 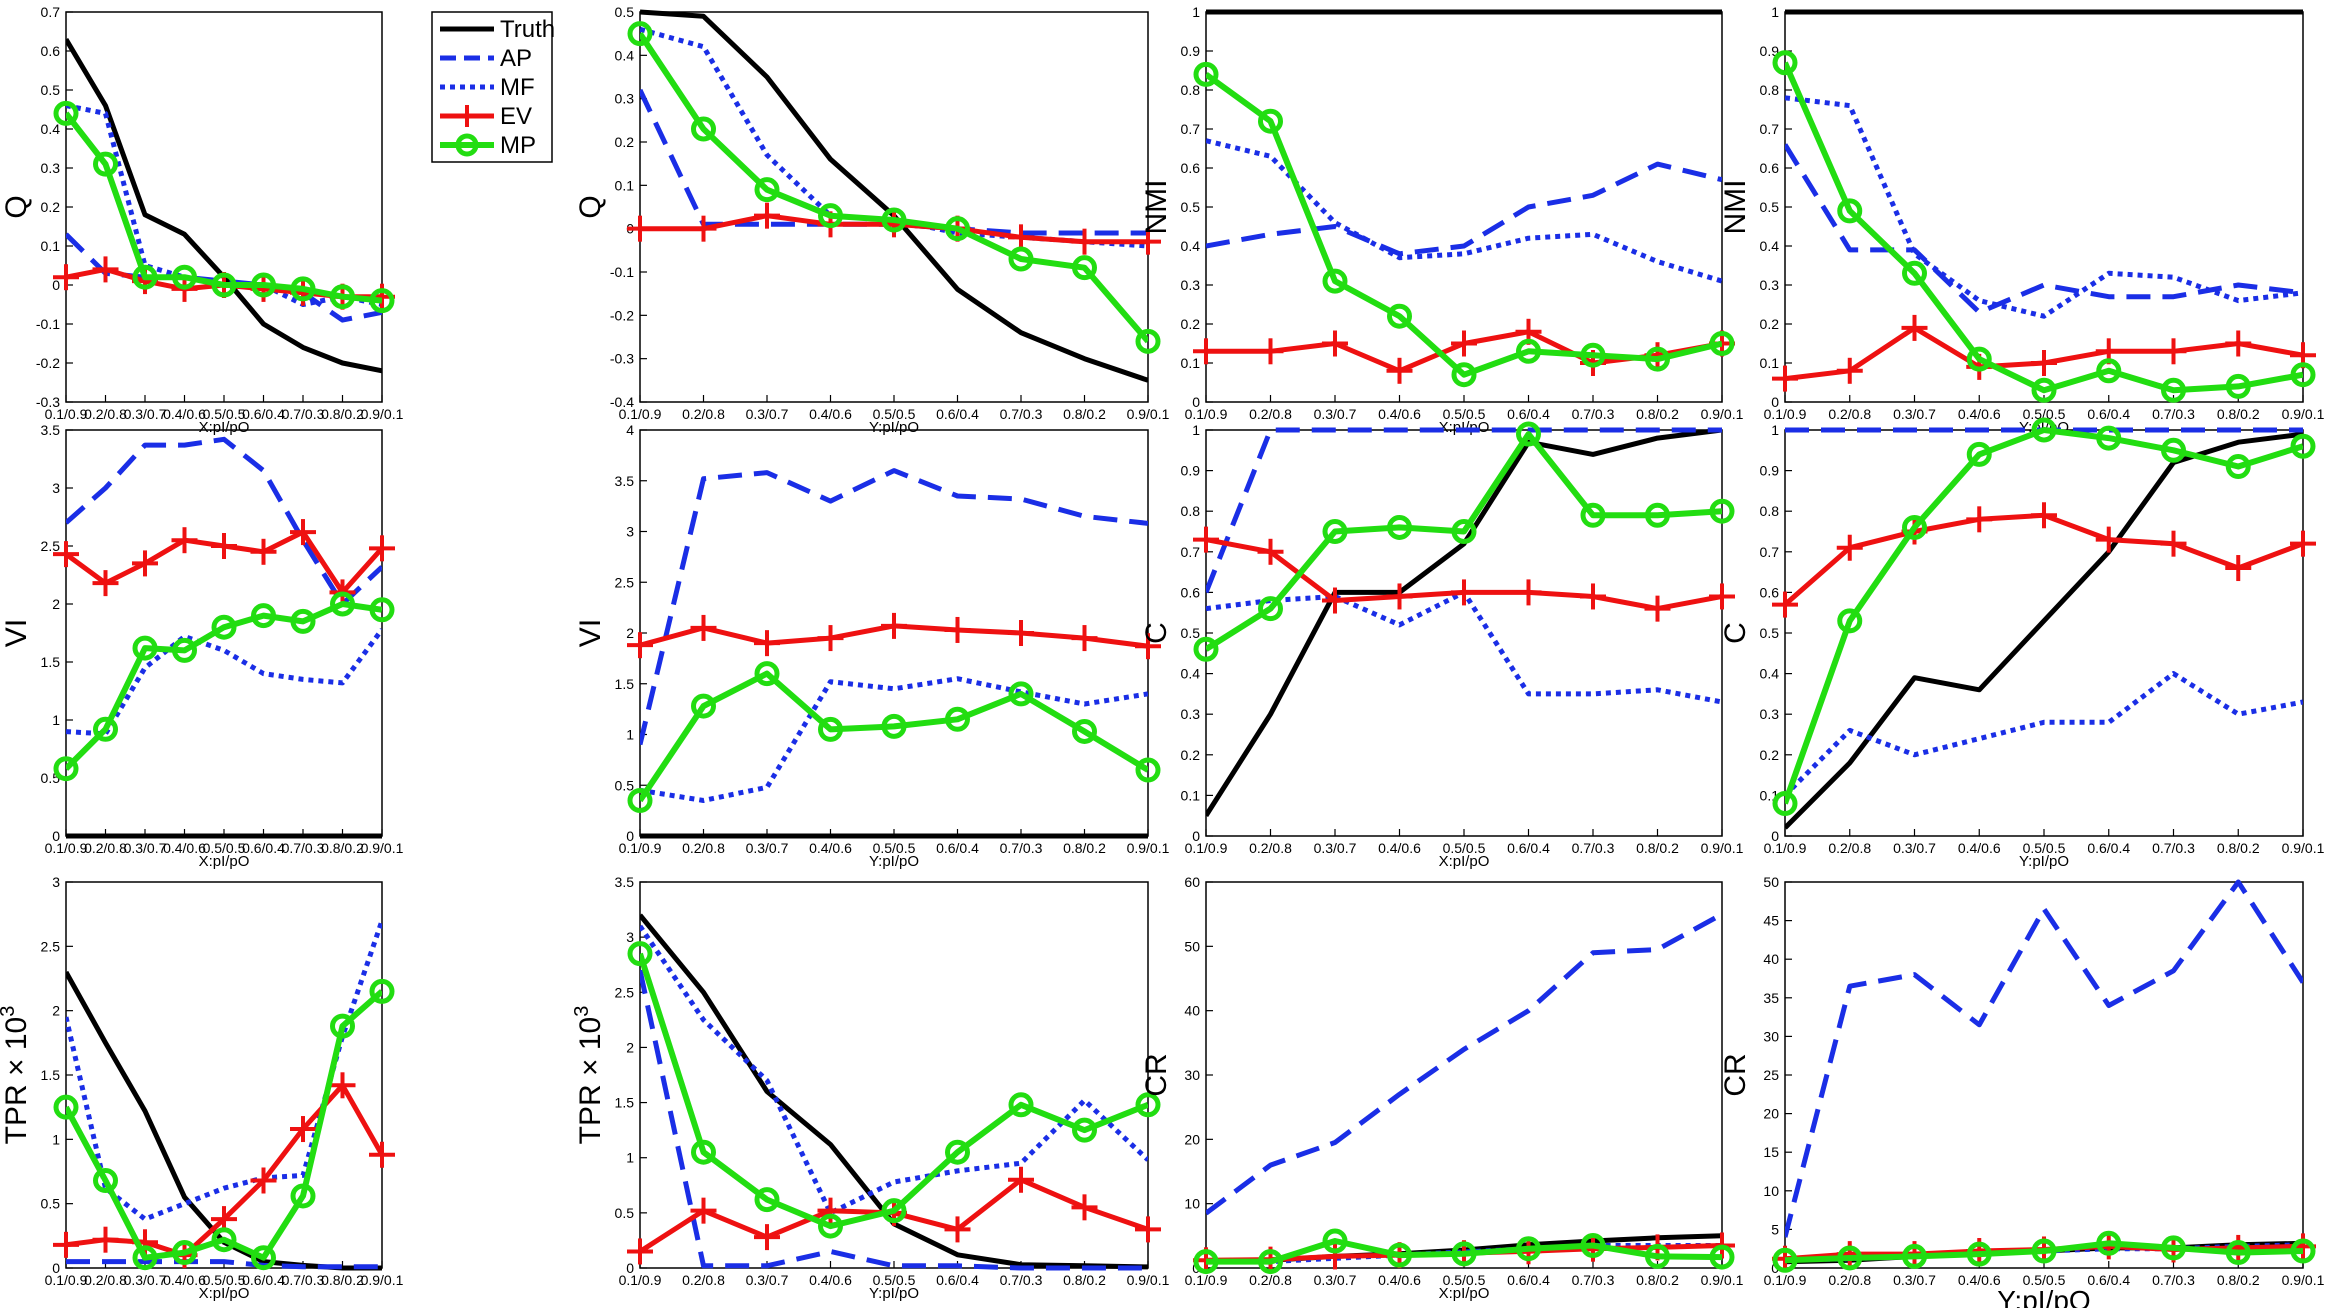 What do you see at coordinates (630, 430) in the screenshot?
I see `y-tick-label: 4` at bounding box center [630, 430].